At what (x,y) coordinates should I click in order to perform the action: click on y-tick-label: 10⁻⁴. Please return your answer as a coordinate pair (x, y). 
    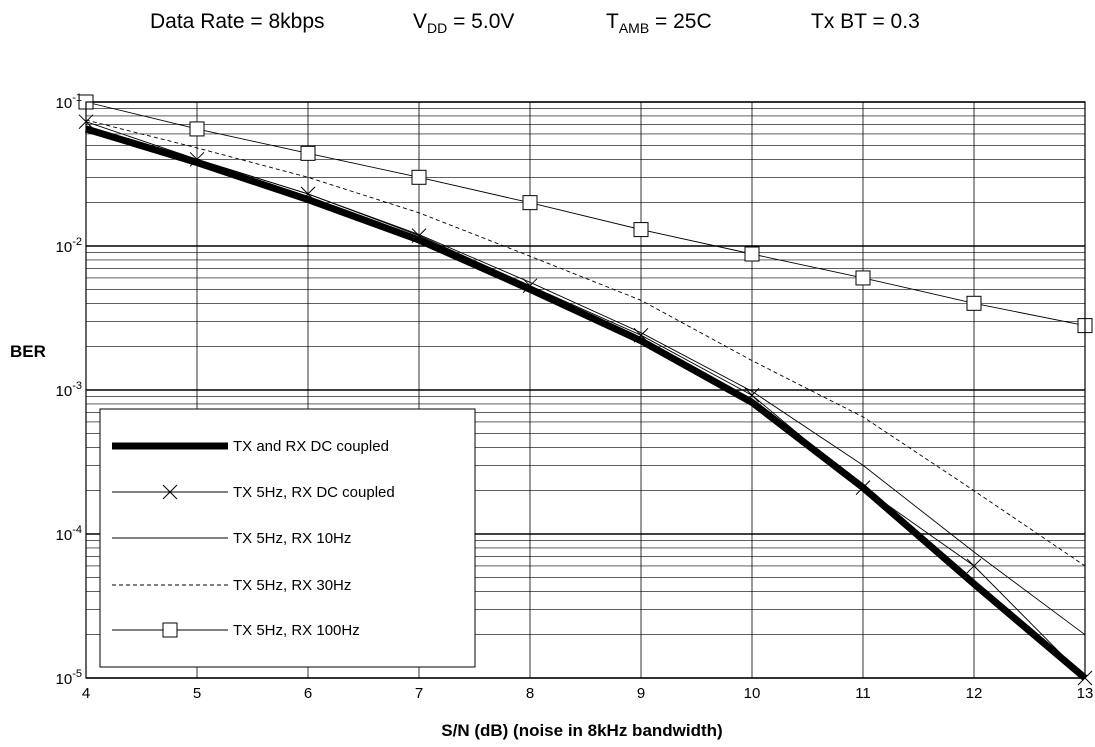
    Looking at the image, I should click on (69, 534).